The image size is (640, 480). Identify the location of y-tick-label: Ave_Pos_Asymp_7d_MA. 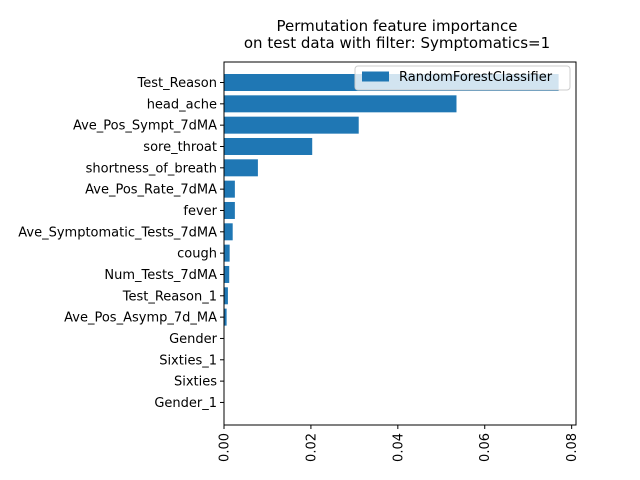
(140, 318).